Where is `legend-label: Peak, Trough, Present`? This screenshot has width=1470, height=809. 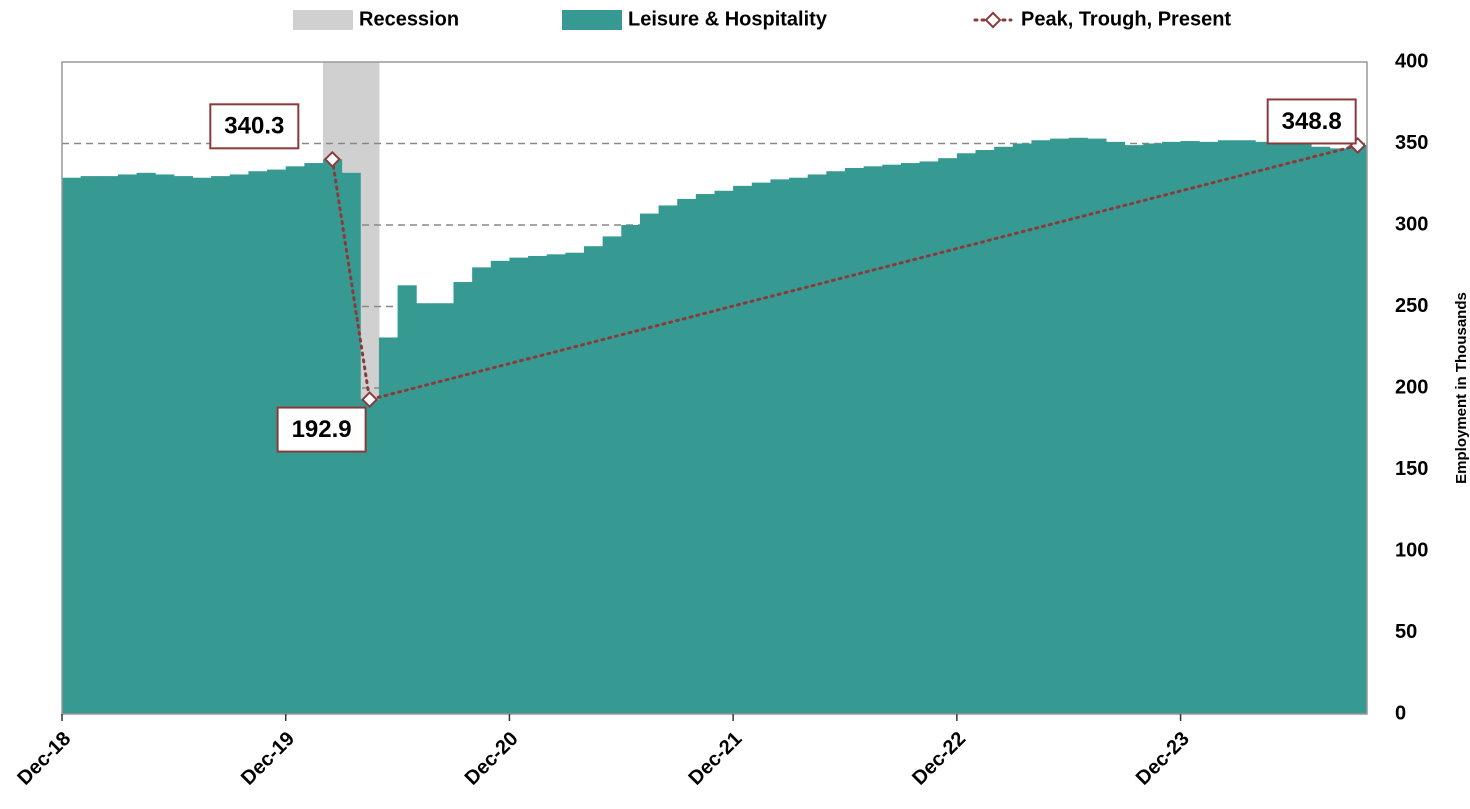 legend-label: Peak, Trough, Present is located at coordinates (1126, 19).